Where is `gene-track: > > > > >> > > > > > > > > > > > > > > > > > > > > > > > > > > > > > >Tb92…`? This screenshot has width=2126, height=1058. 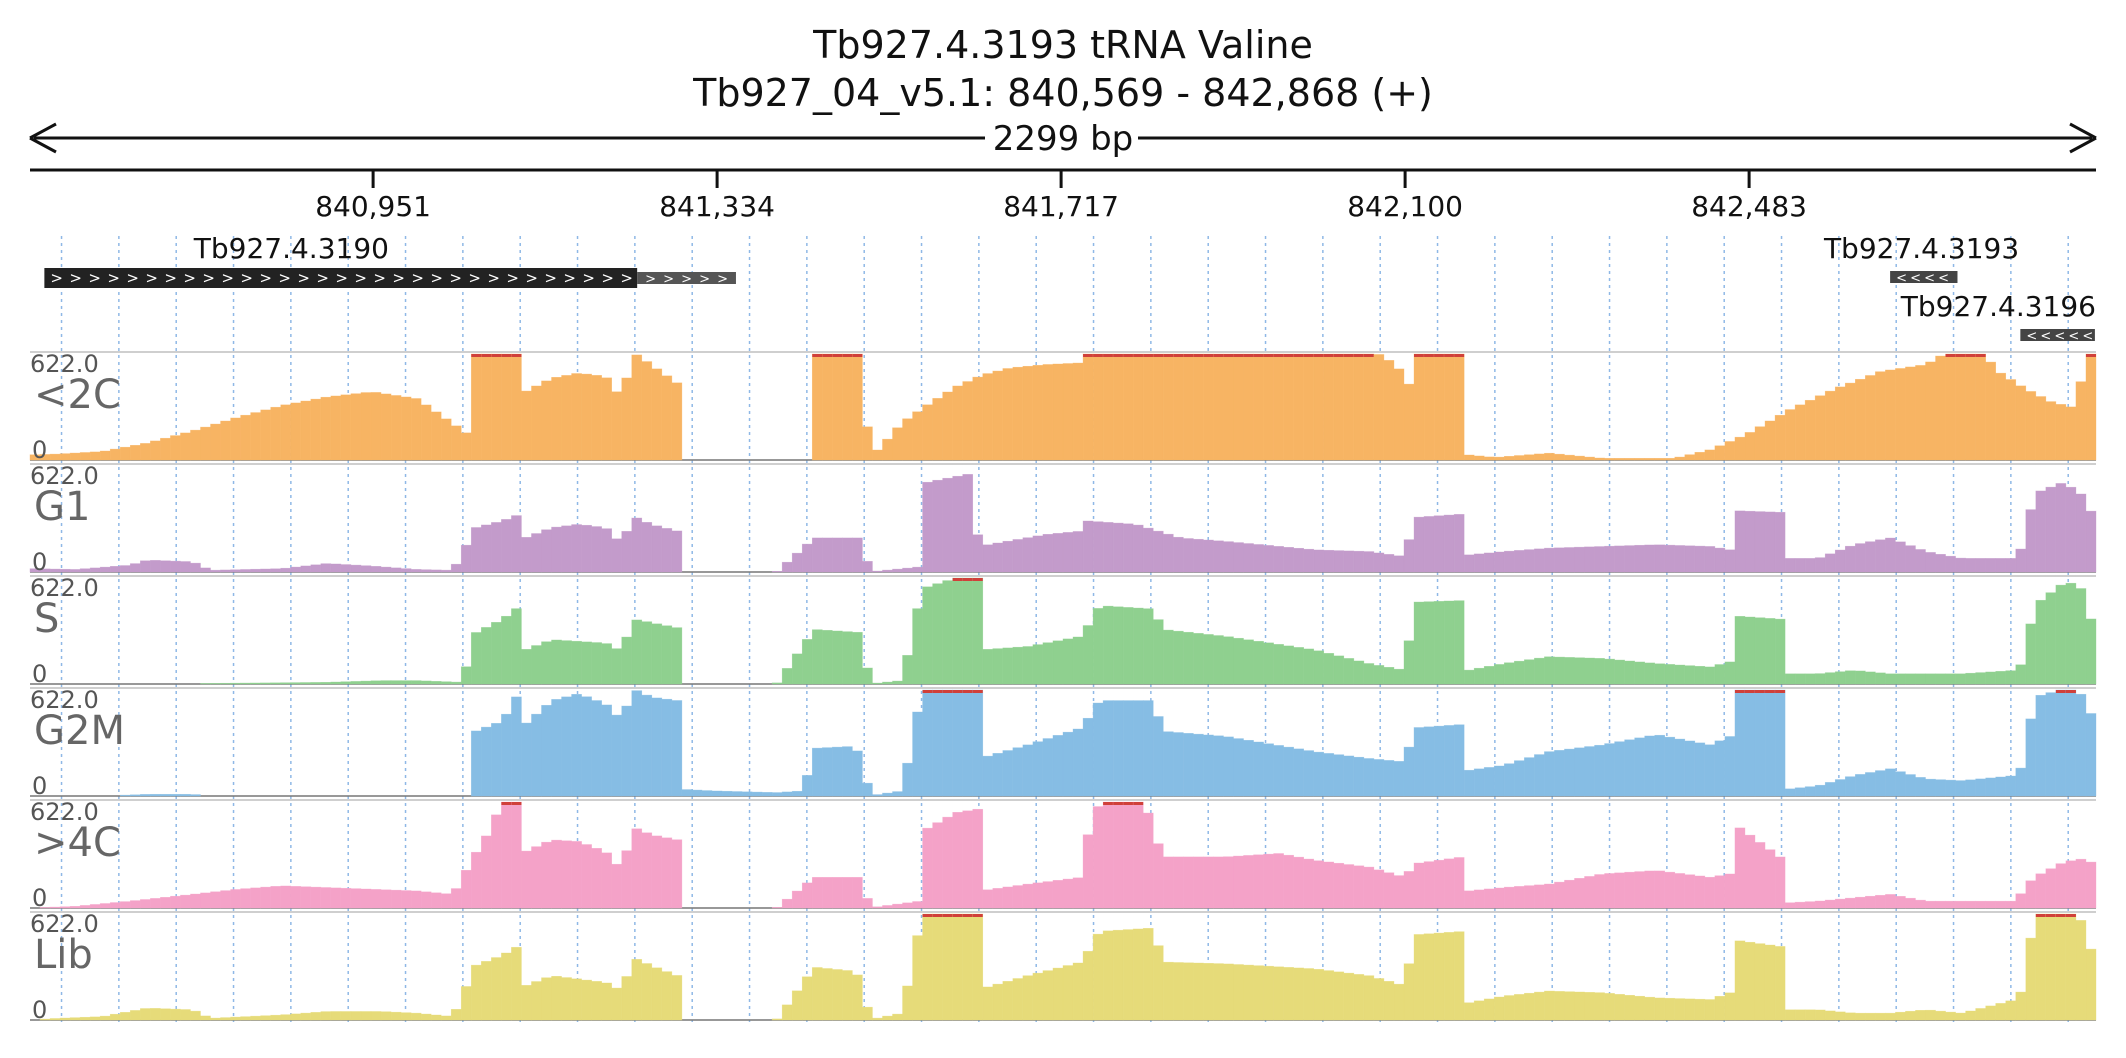
gene-track: > > > > >> > > > > > > > > > > > > > > > > > > > > > > > > > > > > > >Tb92… is located at coordinates (1070, 288).